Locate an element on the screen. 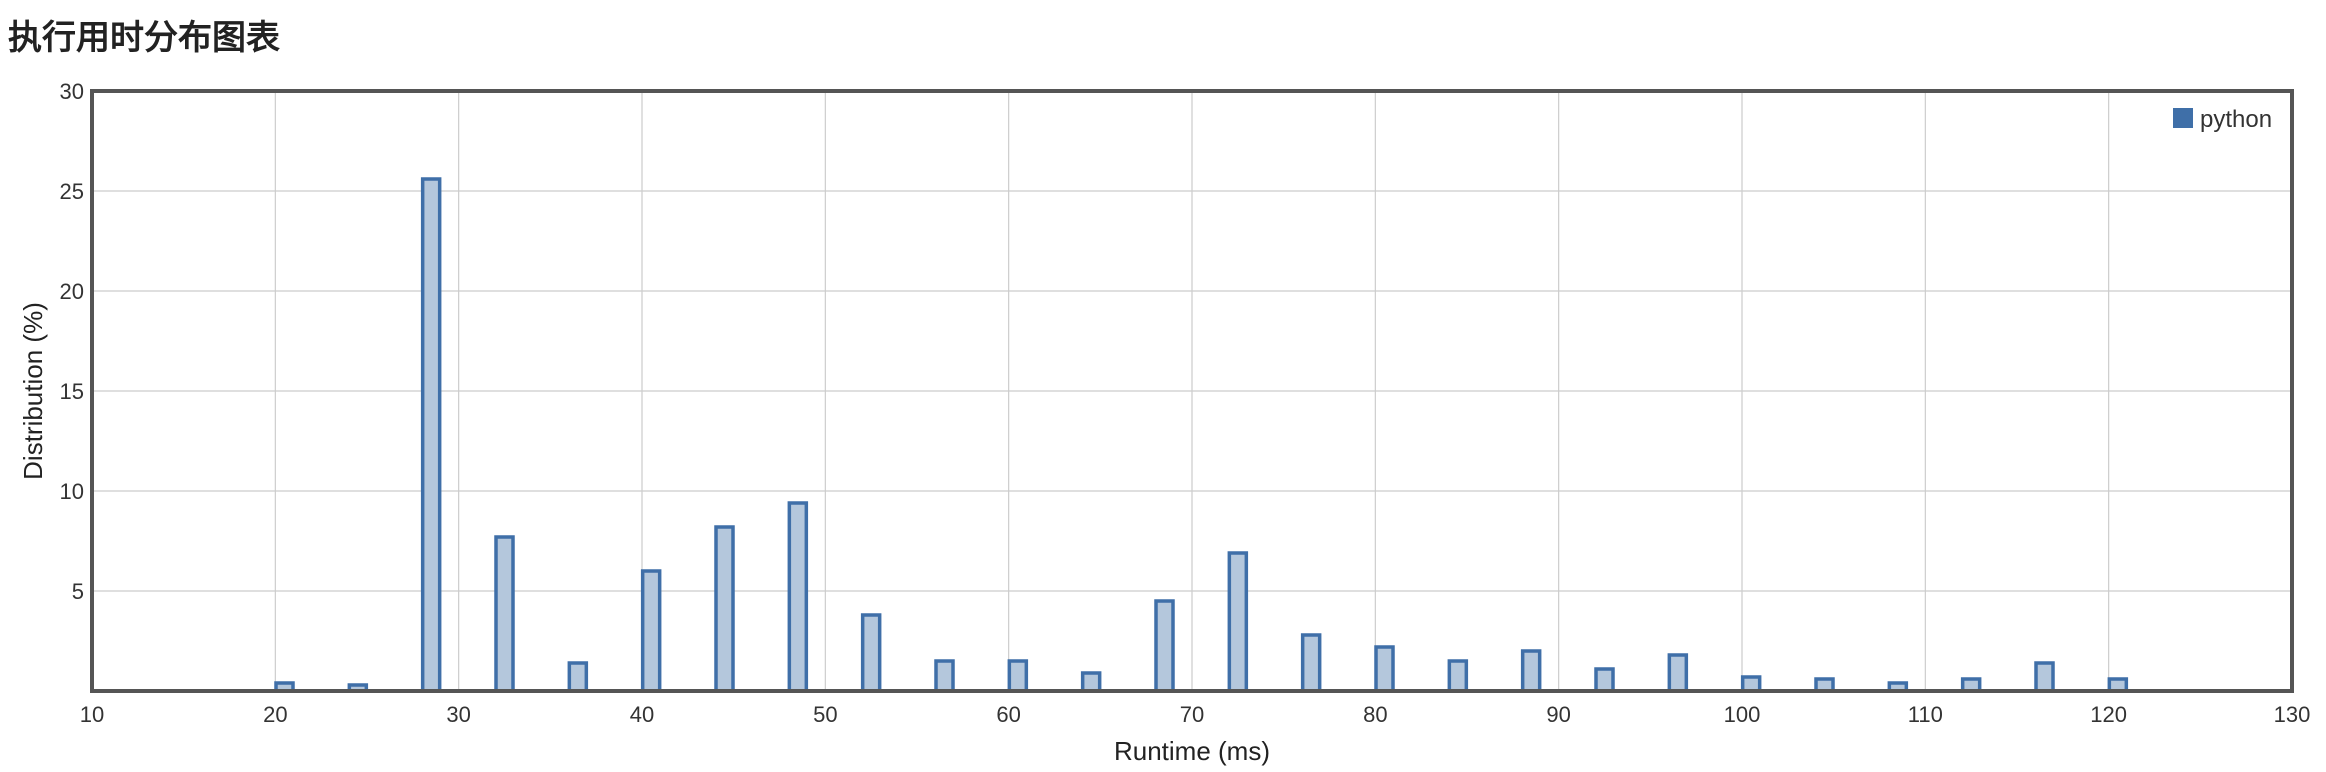 The width and height of the screenshot is (2326, 772). y-tick-label: 15 is located at coordinates (72, 391).